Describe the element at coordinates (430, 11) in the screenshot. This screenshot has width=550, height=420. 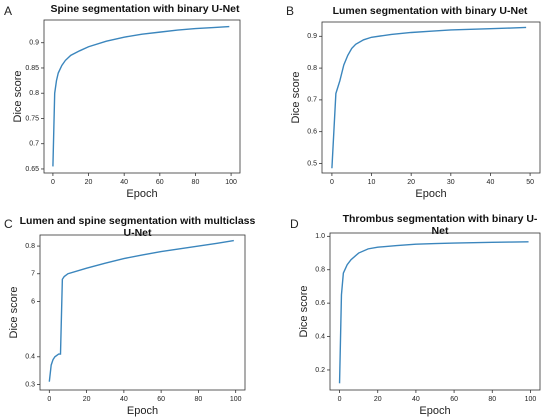
I see `chart-title: Lumen segmentation with binary U-Net` at that location.